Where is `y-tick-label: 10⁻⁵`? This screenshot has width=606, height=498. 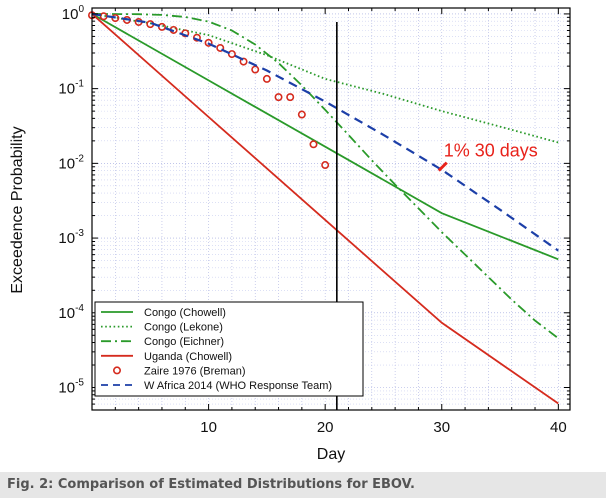 y-tick-label: 10⁻⁵ is located at coordinates (71, 387).